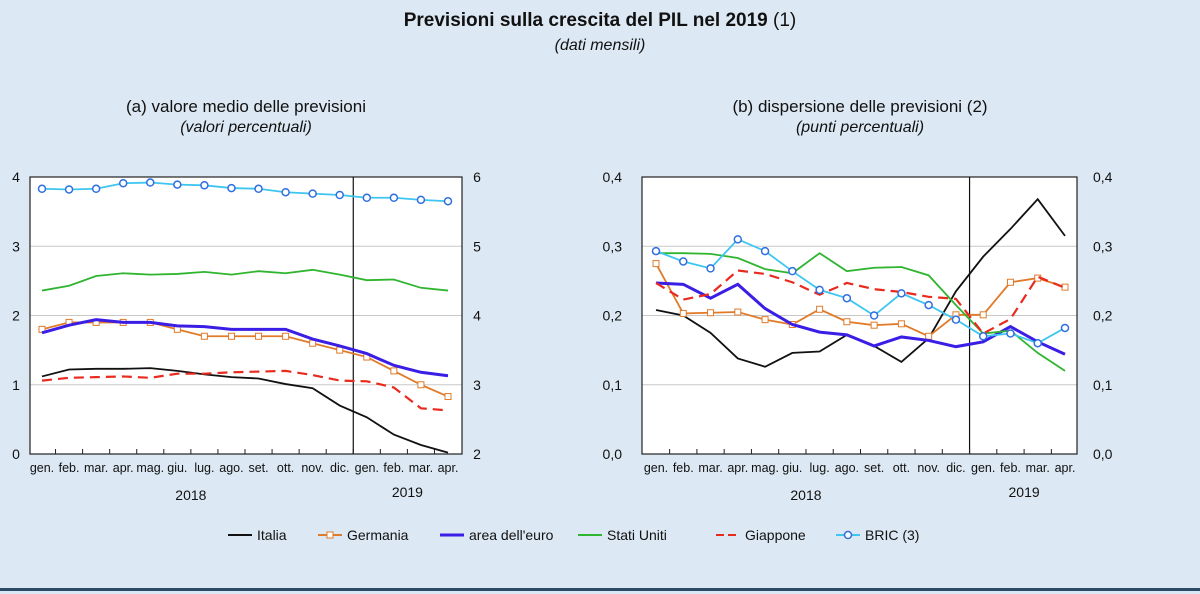 This screenshot has height=594, width=1200. Describe the element at coordinates (477, 316) in the screenshot. I see `y2-tick-label: 4` at that location.